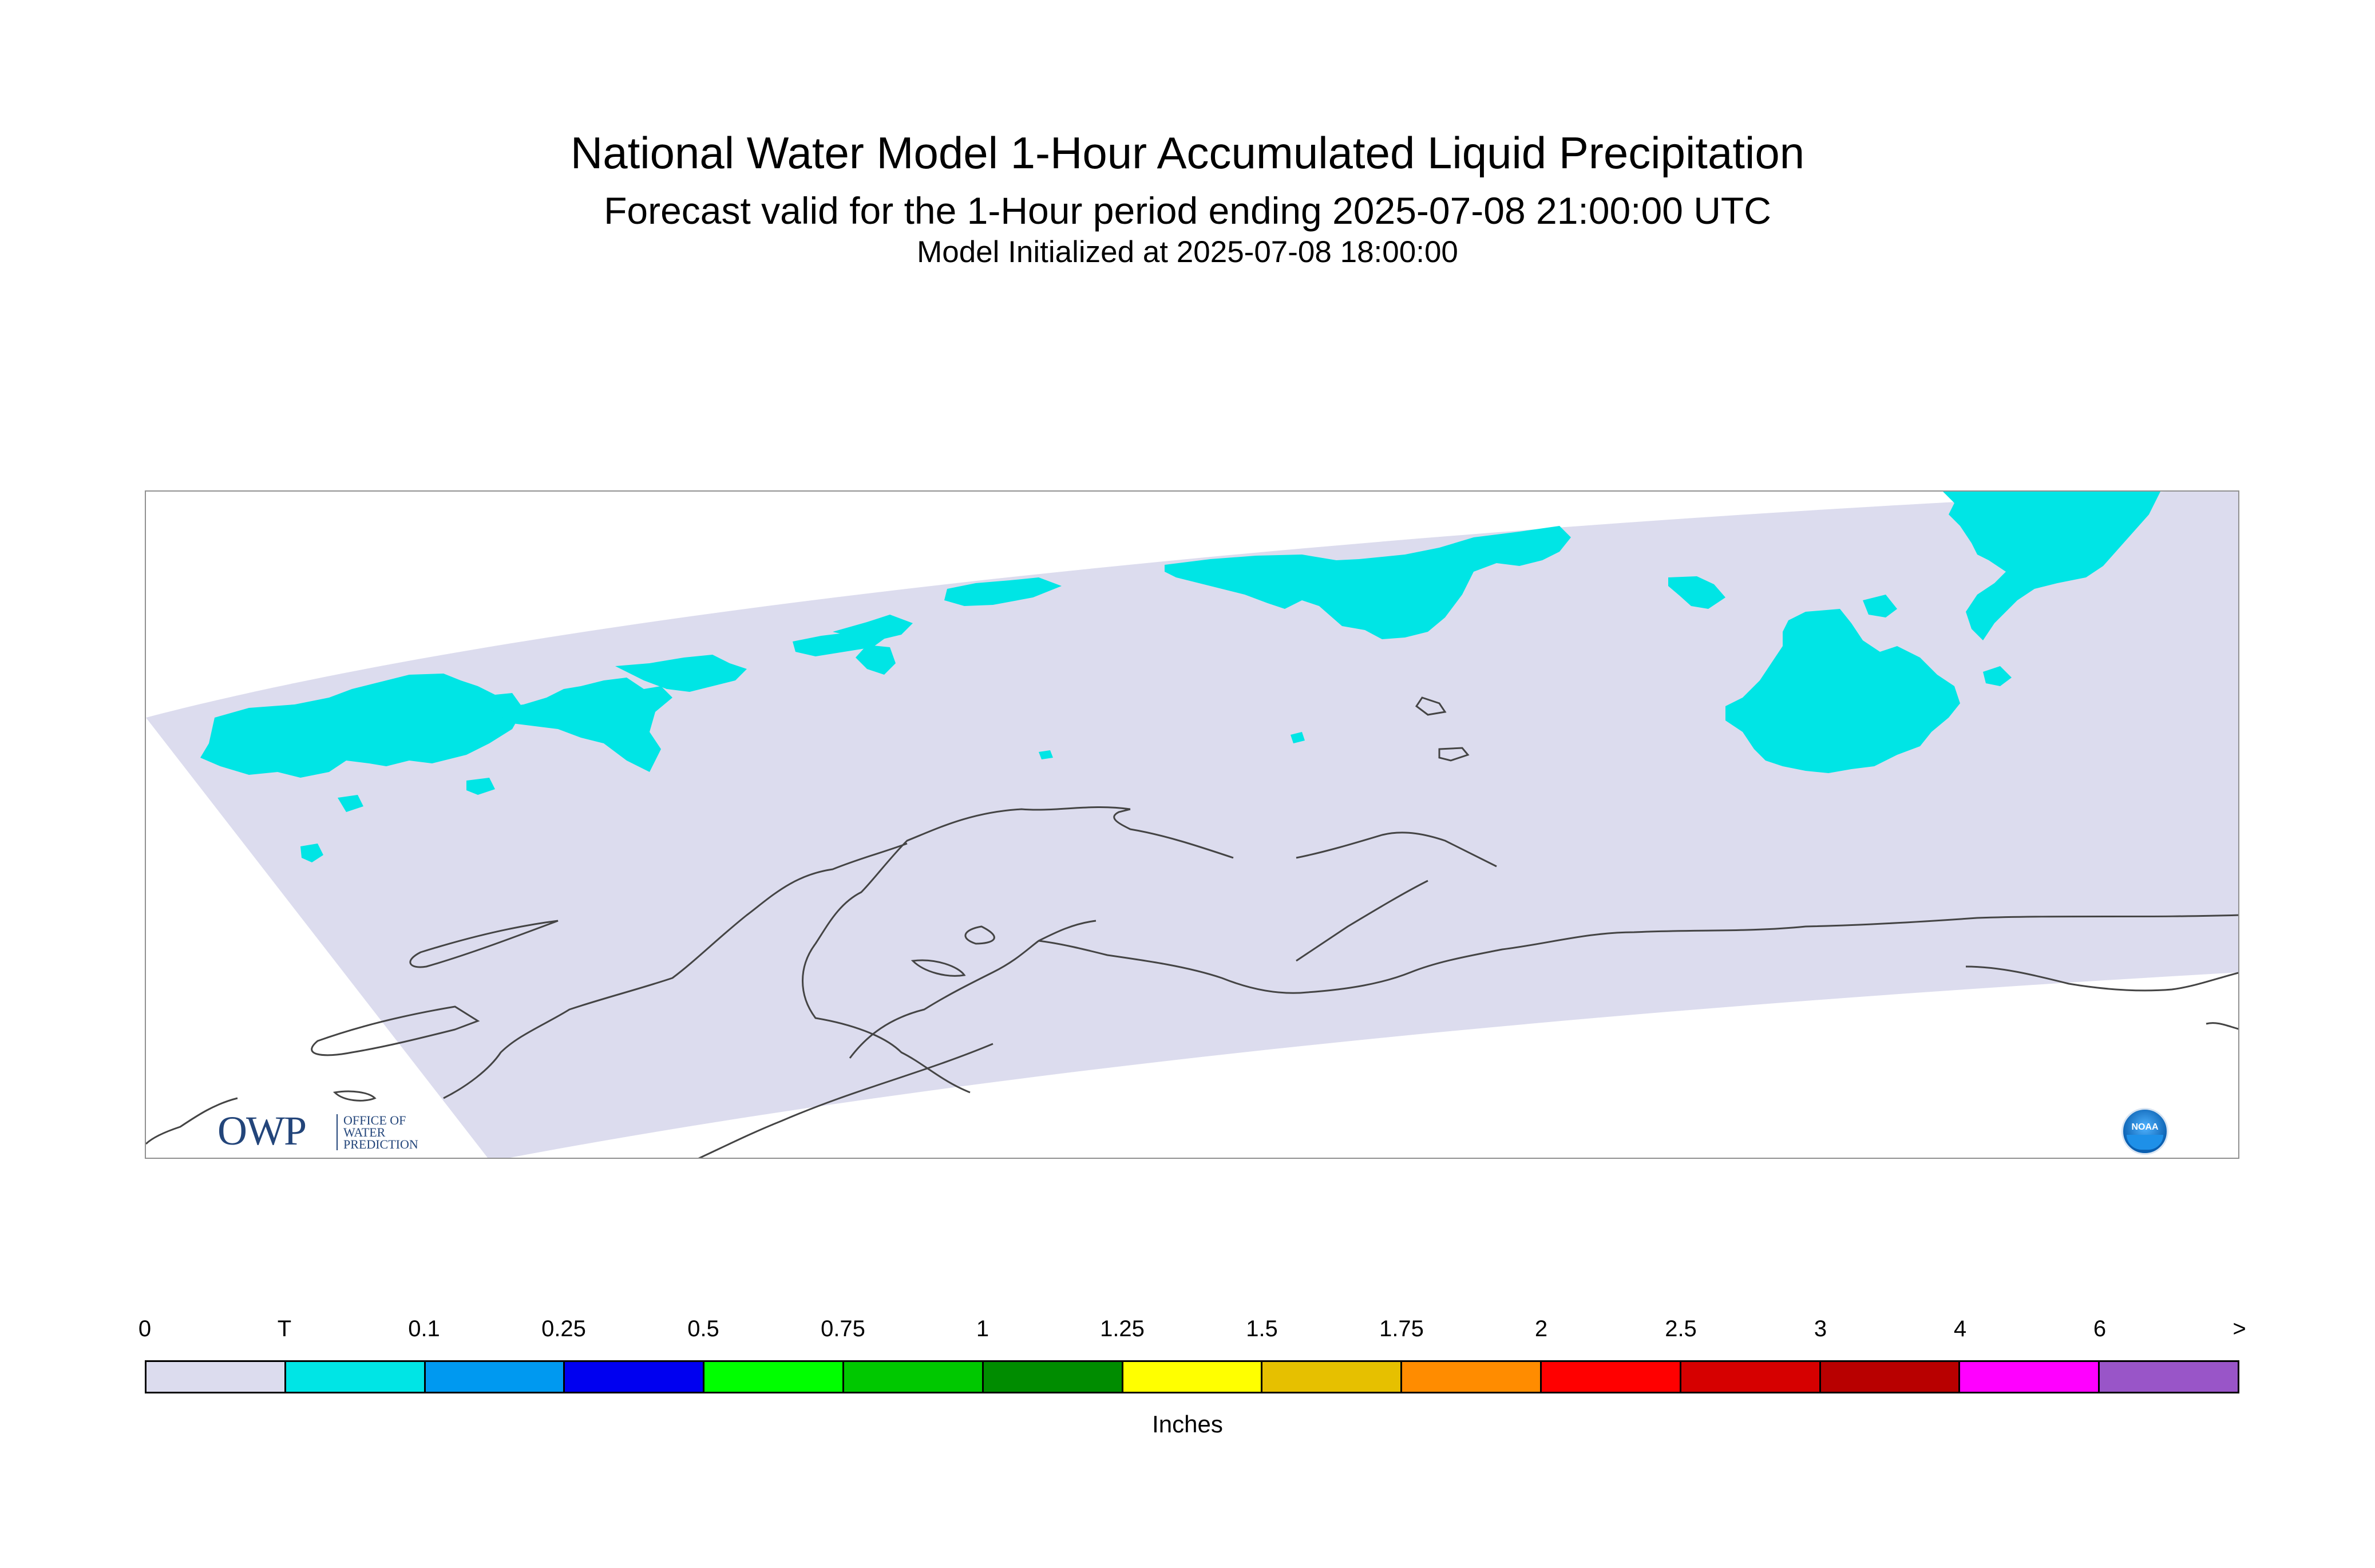 This screenshot has height=1568, width=2375. What do you see at coordinates (843, 1328) in the screenshot?
I see `legend-tick-label: 0.75` at bounding box center [843, 1328].